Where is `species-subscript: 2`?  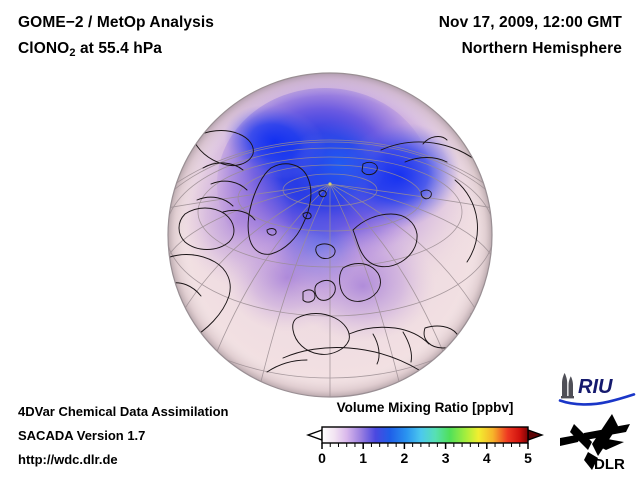 species-subscript: 2 is located at coordinates (72, 53).